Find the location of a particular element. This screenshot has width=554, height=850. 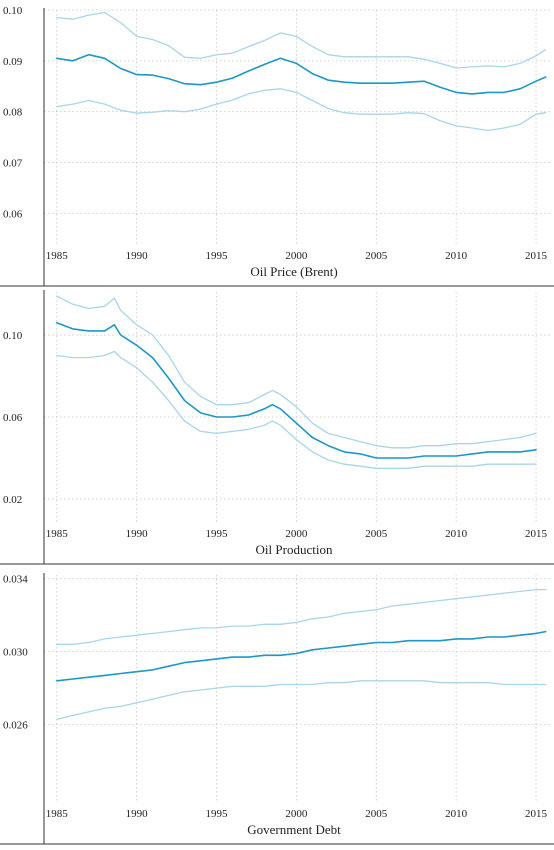

y-tick-label: 0.09 is located at coordinates (13, 62).